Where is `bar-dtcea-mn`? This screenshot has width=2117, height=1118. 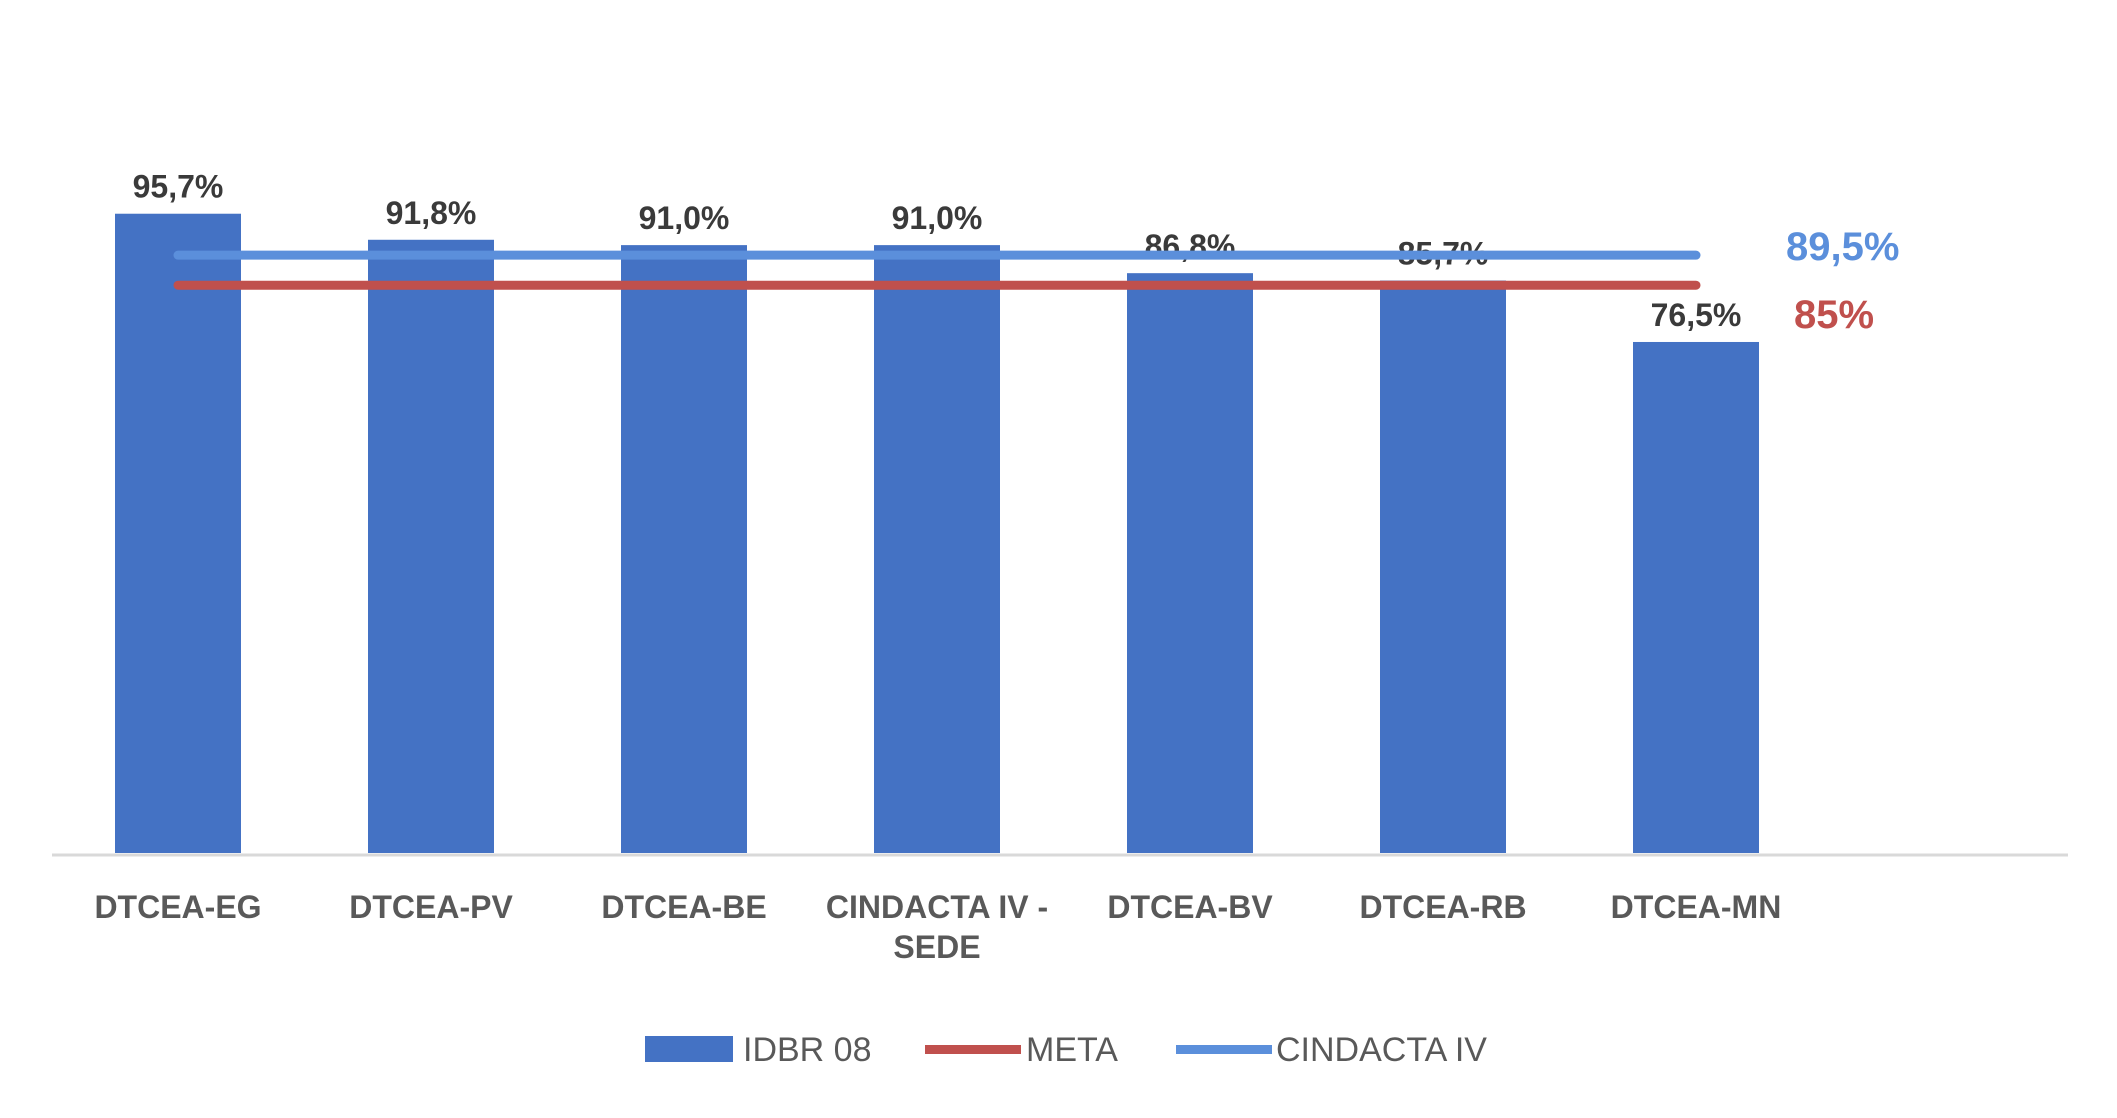 bar-dtcea-mn is located at coordinates (1696, 597).